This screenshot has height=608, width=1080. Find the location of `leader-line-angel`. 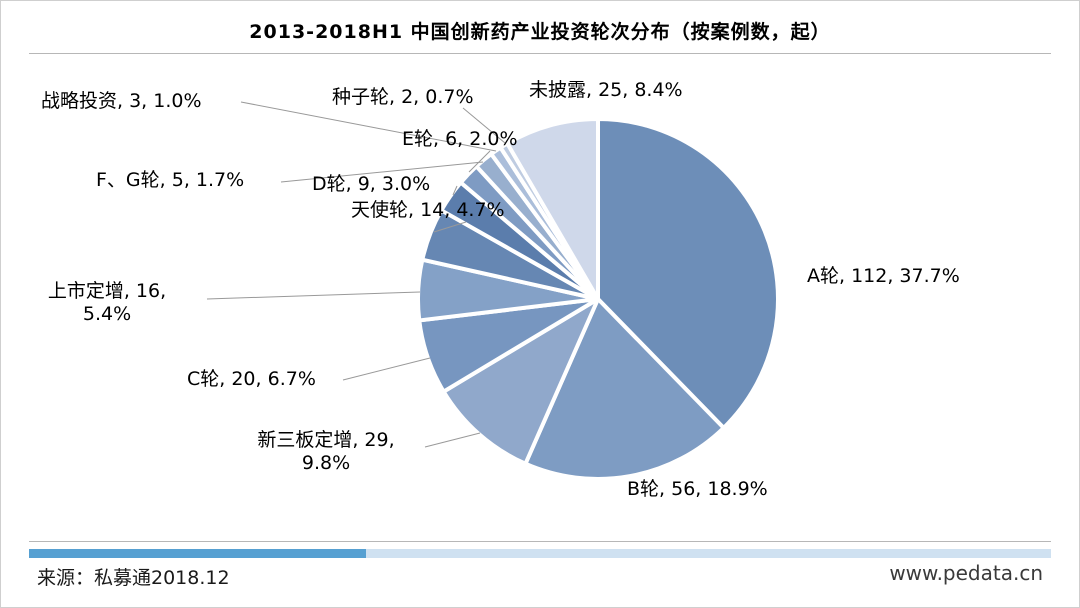

leader-line-angel is located at coordinates (450, 227).